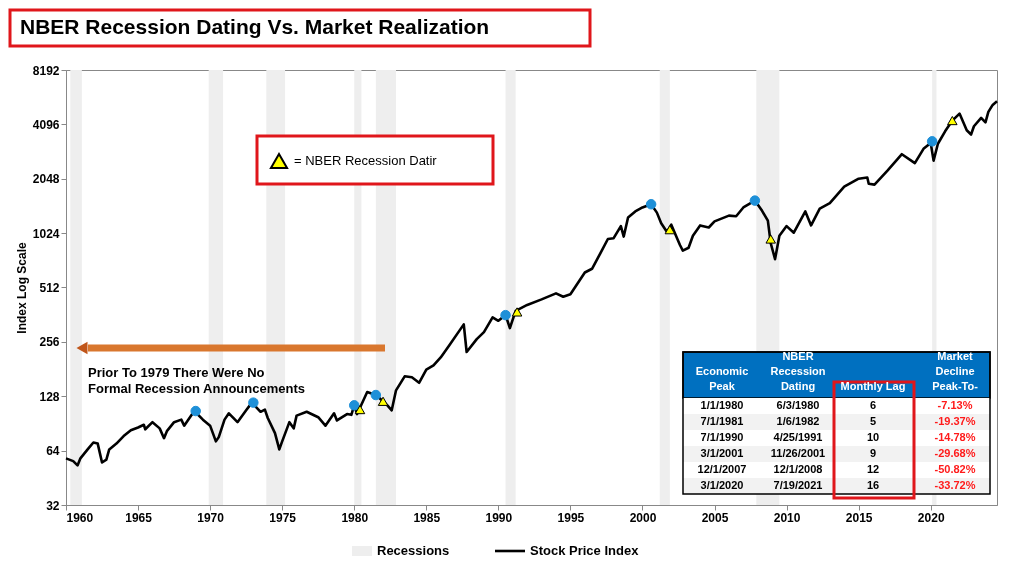 The image size is (1024, 581). What do you see at coordinates (46, 179) in the screenshot?
I see `y-tick-label: 2048` at bounding box center [46, 179].